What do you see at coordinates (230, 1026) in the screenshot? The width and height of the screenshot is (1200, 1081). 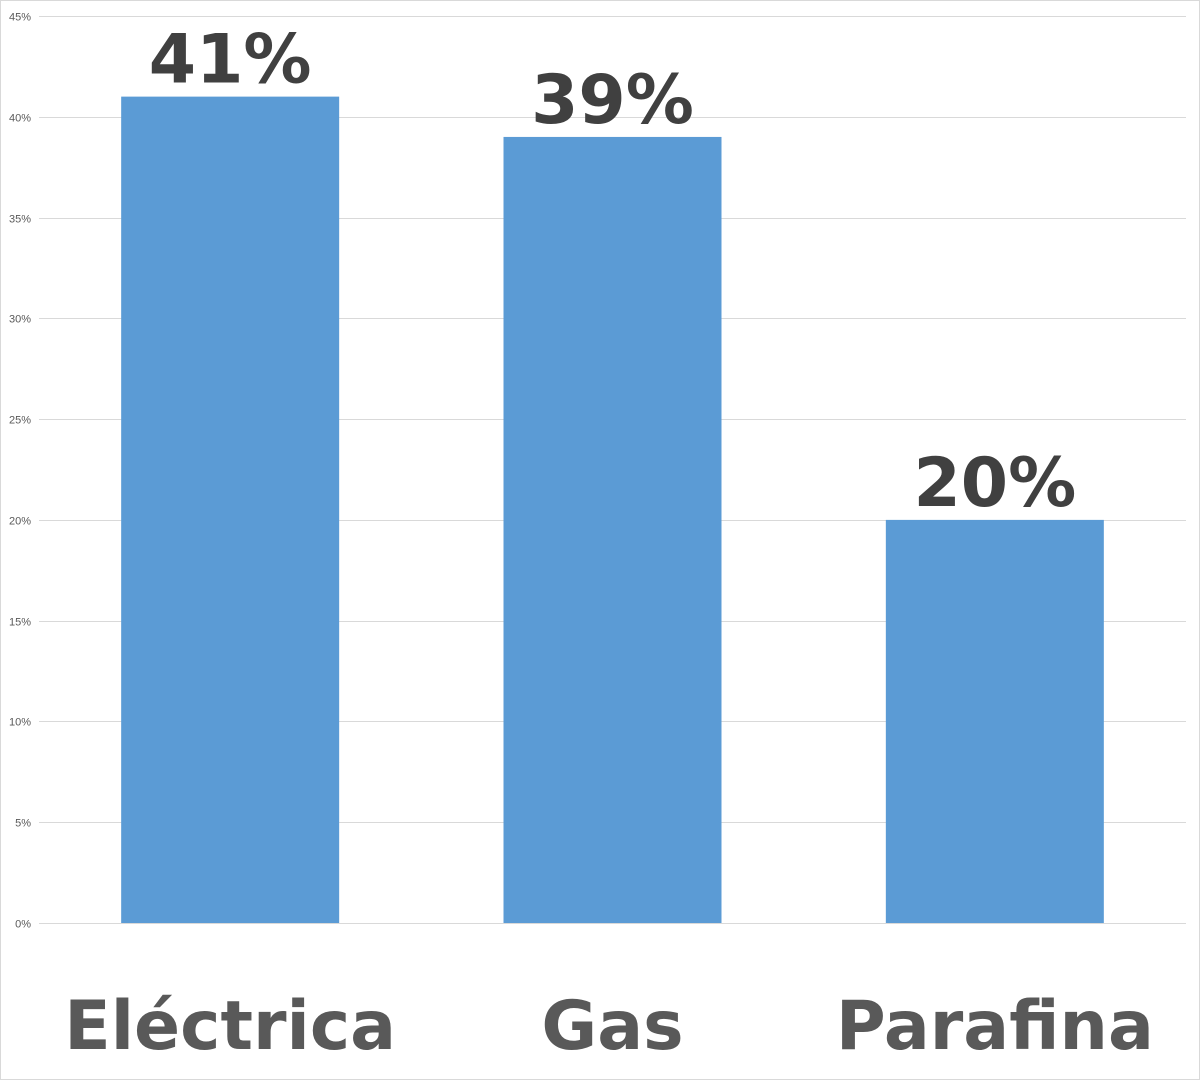 I see `category-label: Eléctrica` at bounding box center [230, 1026].